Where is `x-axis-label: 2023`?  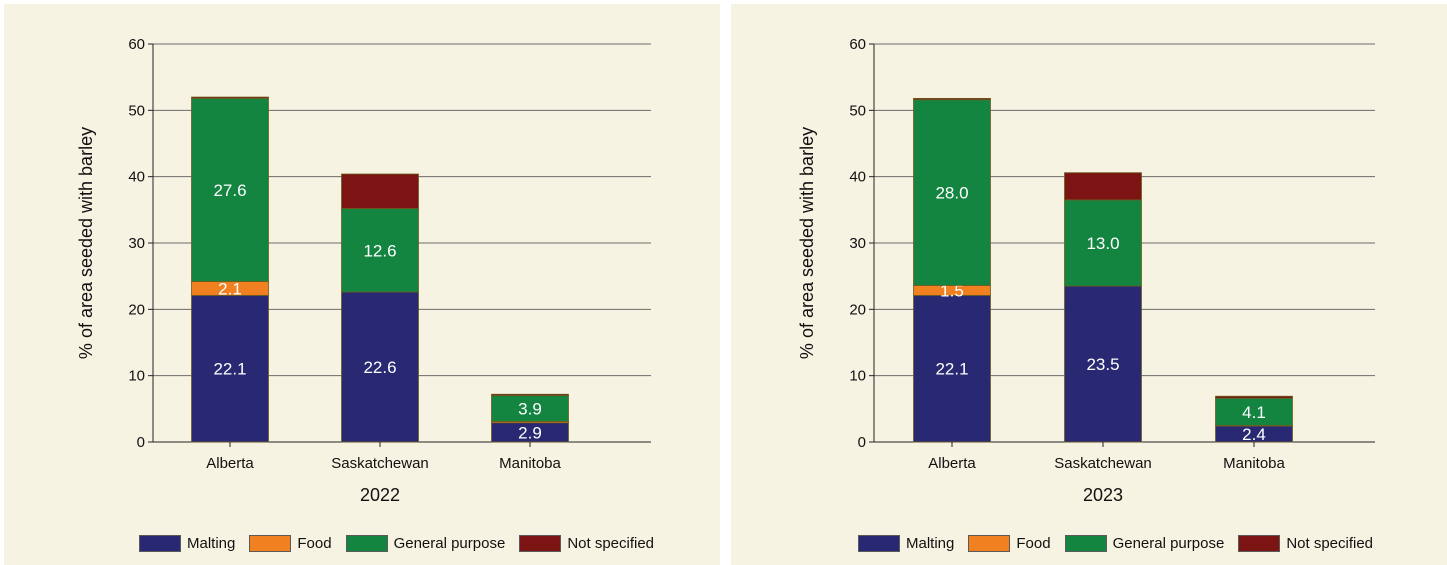
x-axis-label: 2023 is located at coordinates (1103, 495).